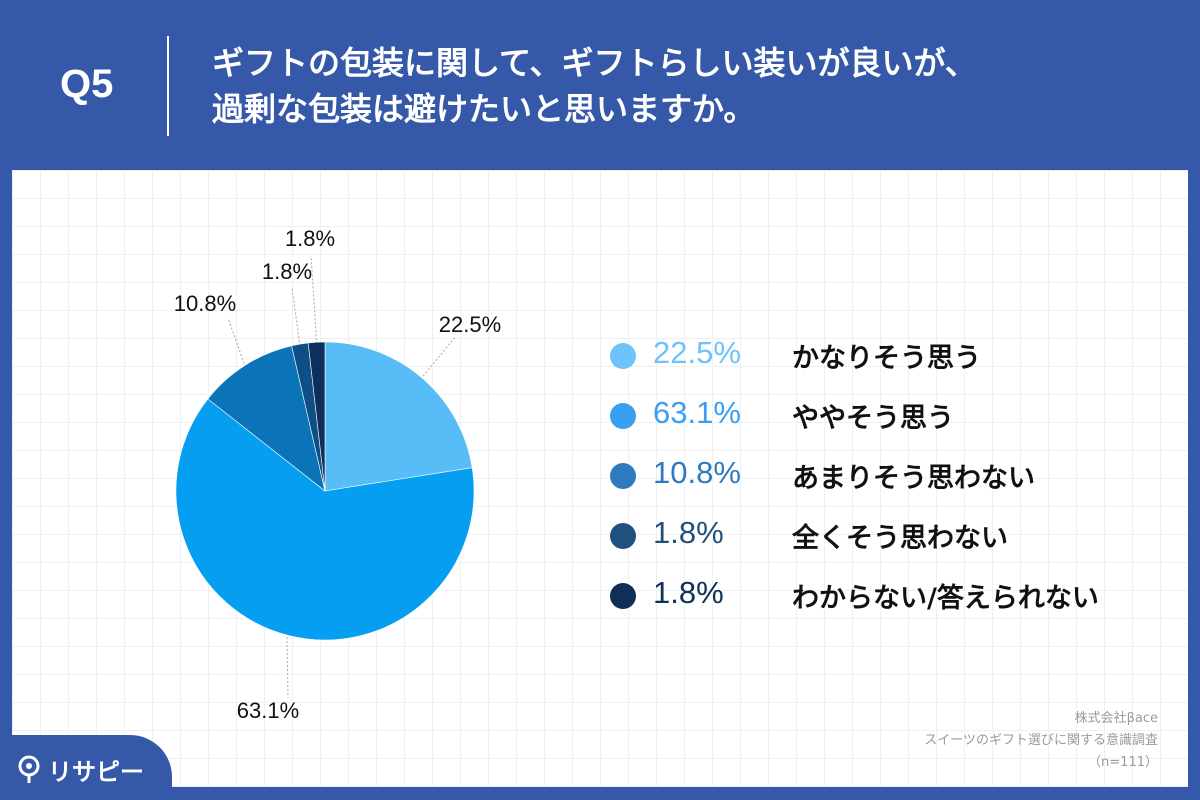  What do you see at coordinates (29, 769) in the screenshot?
I see `pin-icon` at bounding box center [29, 769].